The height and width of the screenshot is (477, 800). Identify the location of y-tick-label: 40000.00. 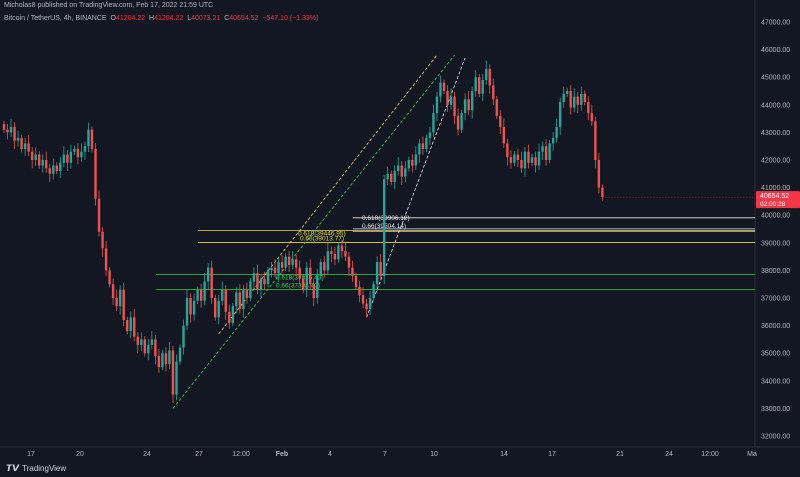
(775, 216).